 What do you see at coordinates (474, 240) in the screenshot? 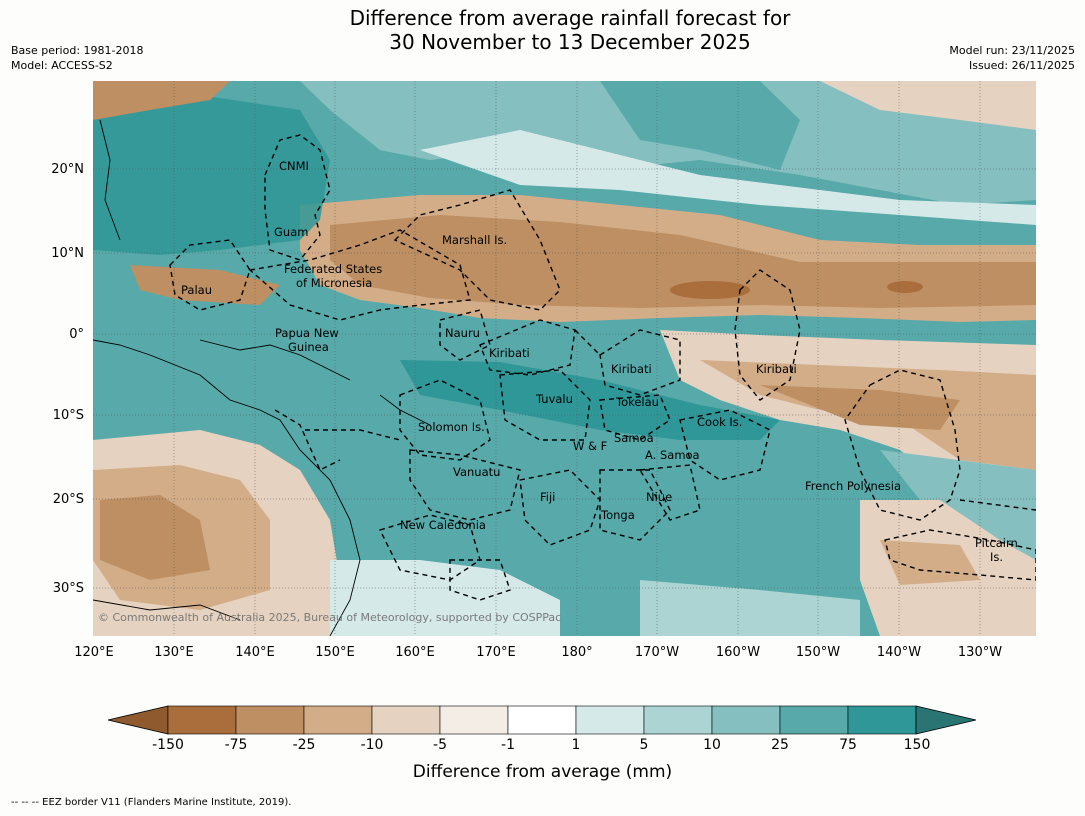
I see `region-label: Marshall Is.` at bounding box center [474, 240].